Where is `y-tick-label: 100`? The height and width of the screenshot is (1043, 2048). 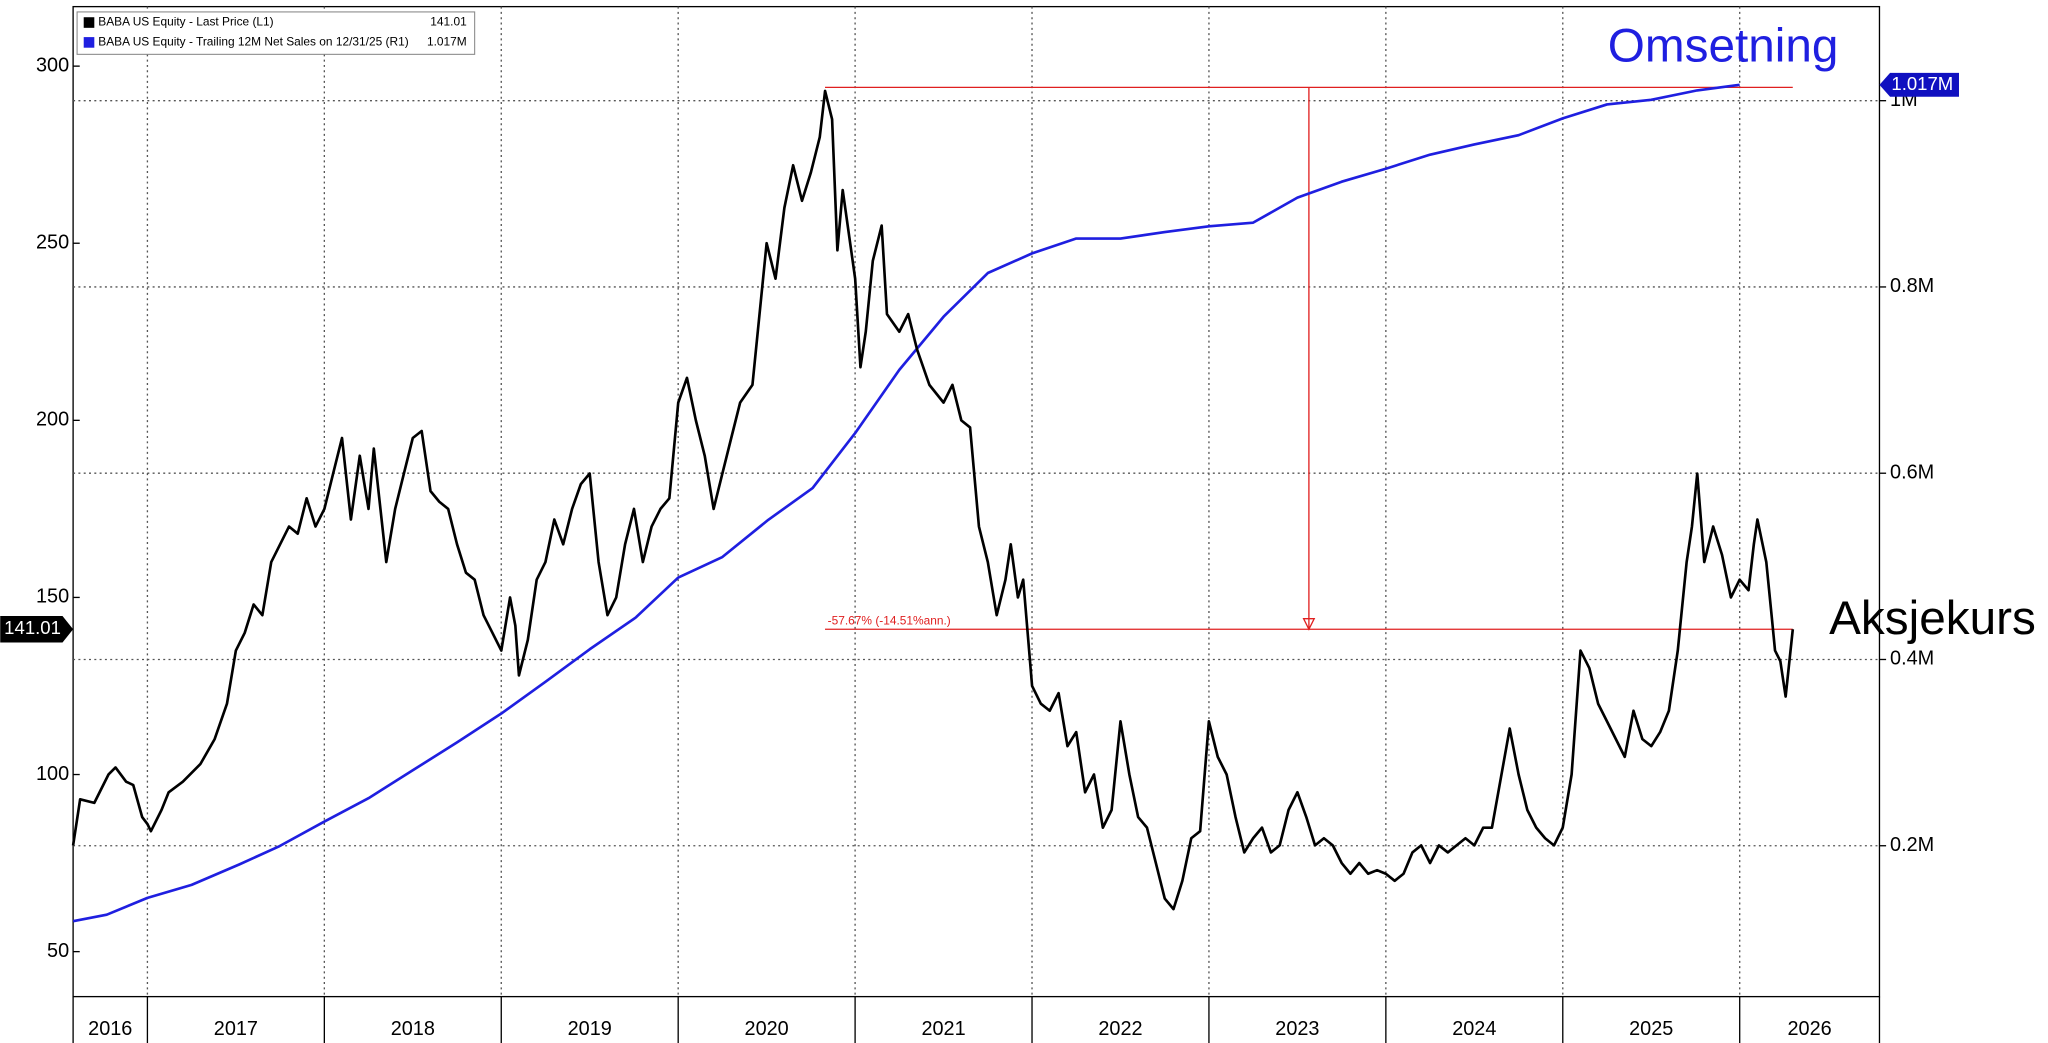
y-tick-label: 100 is located at coordinates (52, 774).